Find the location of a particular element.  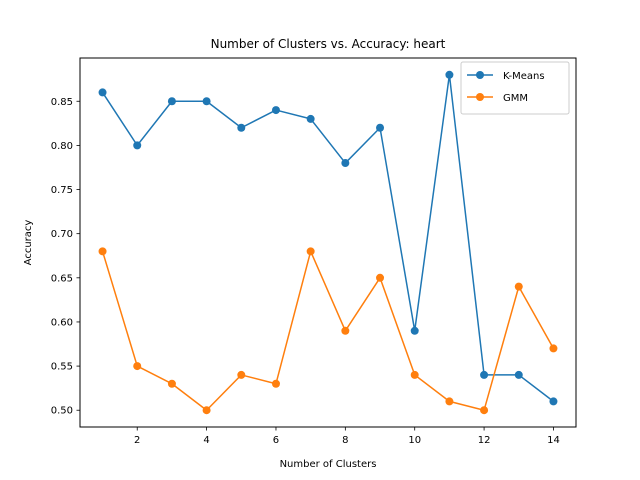

y-axis: 0.50 0.55 0.60 0.65 0.70 0.75 0.80 0.85 is located at coordinates (65, 257).